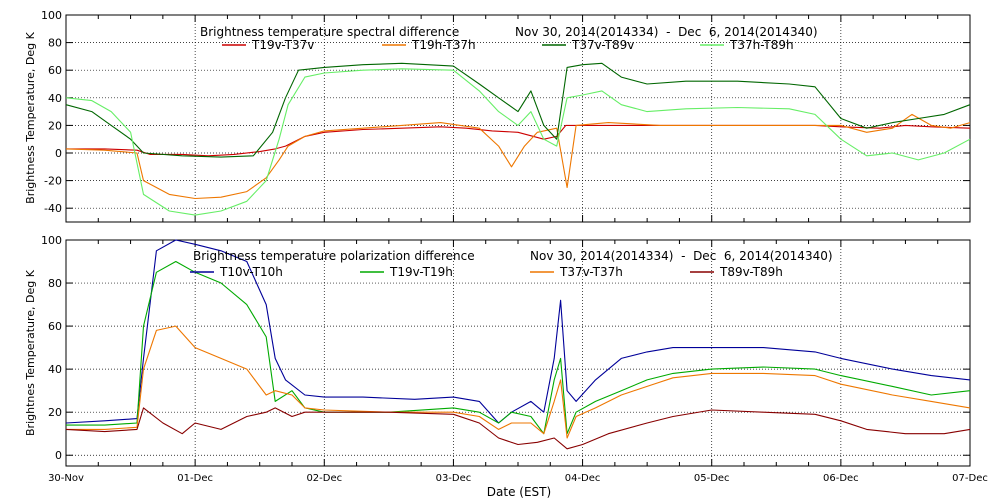 The width and height of the screenshot is (1000, 500). Describe the element at coordinates (282, 45) in the screenshot. I see `legend-label: T19v-T37v` at that location.